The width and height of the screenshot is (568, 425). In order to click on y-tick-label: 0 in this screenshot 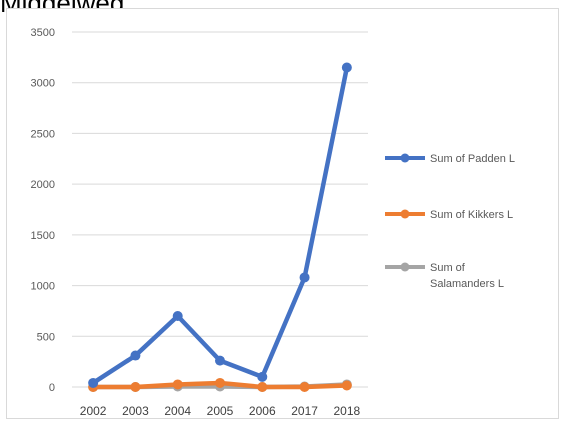, I will do `click(52, 388)`.